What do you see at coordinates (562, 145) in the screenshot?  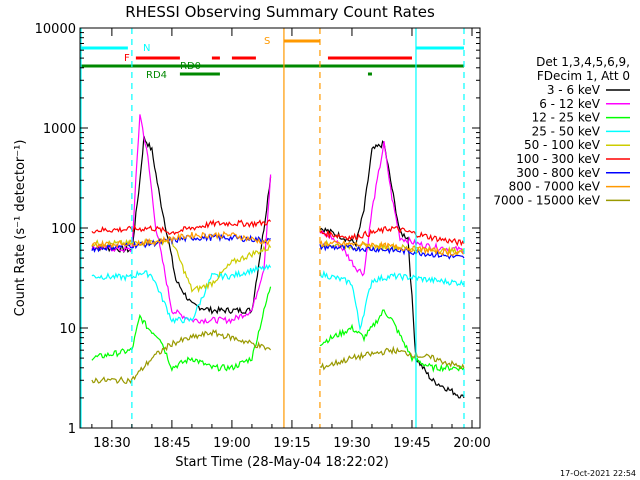 I see `legend-label-50-100-kev: 50 - 100 keV` at bounding box center [562, 145].